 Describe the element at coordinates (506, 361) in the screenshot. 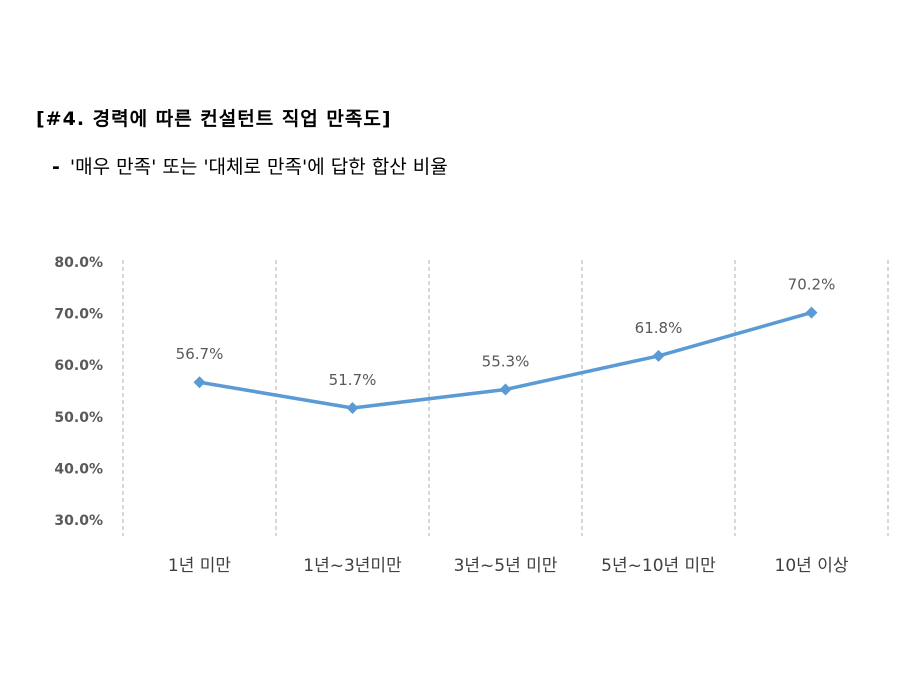

I see `data-label: 55.3%` at that location.